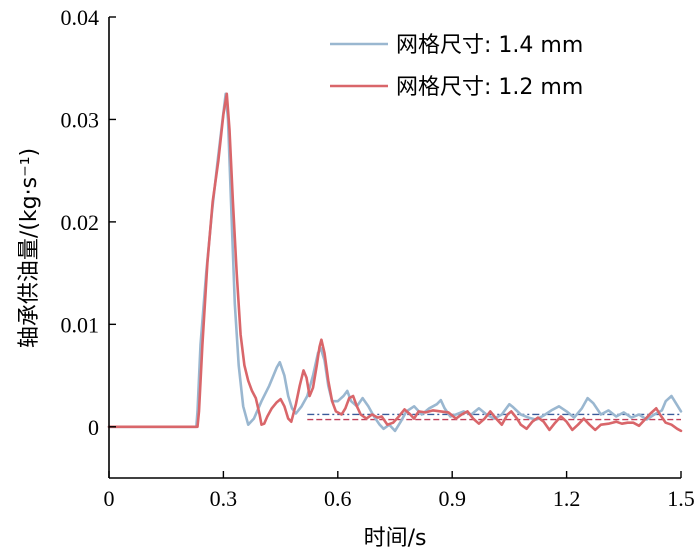 This screenshot has width=700, height=555. Describe the element at coordinates (489, 87) in the screenshot. I see `legend-label: 网格尺寸: 1.2 mm` at that location.